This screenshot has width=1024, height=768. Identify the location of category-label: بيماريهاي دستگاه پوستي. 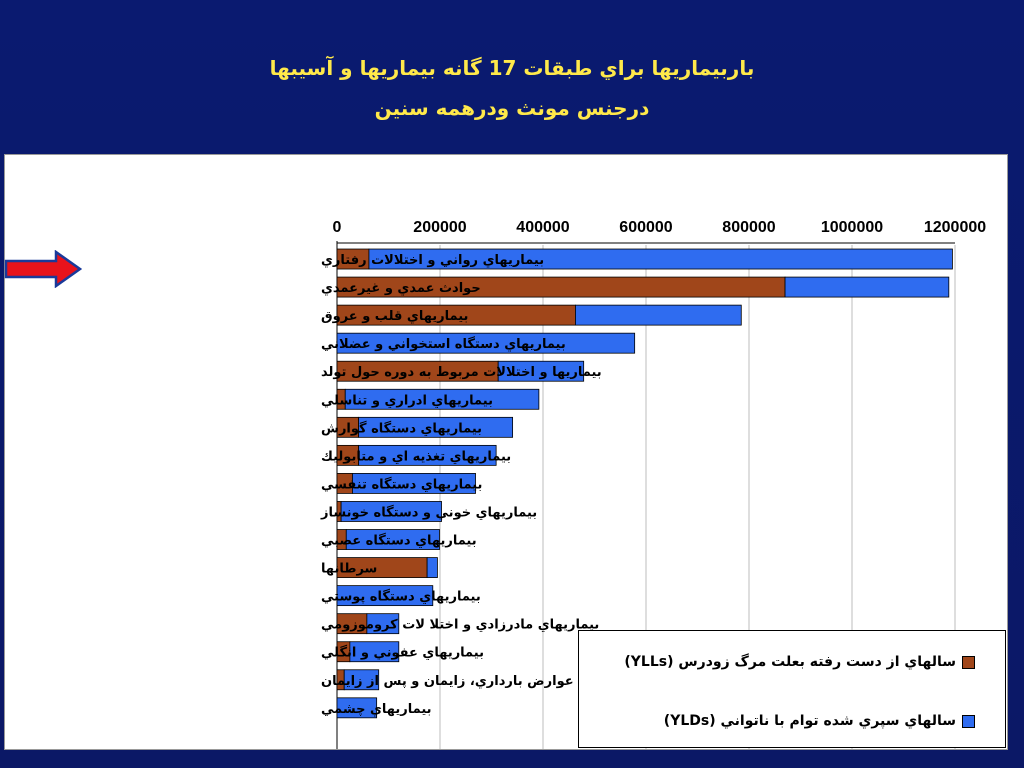
(401, 597).